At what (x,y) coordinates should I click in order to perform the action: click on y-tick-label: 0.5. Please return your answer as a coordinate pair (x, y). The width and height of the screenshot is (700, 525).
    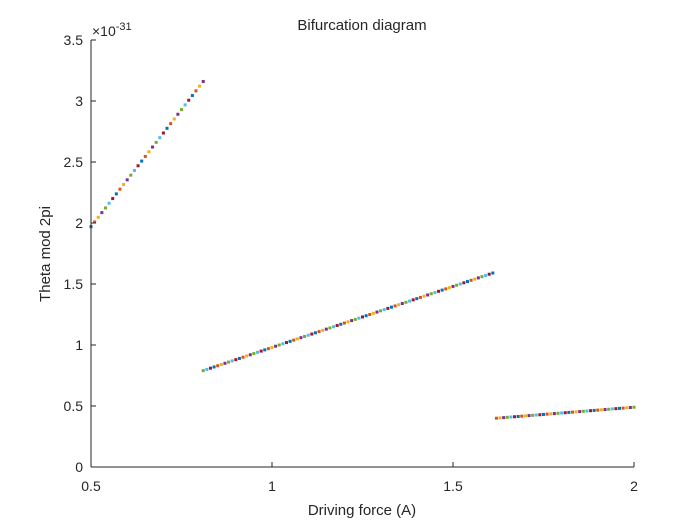
    Looking at the image, I should click on (74, 406).